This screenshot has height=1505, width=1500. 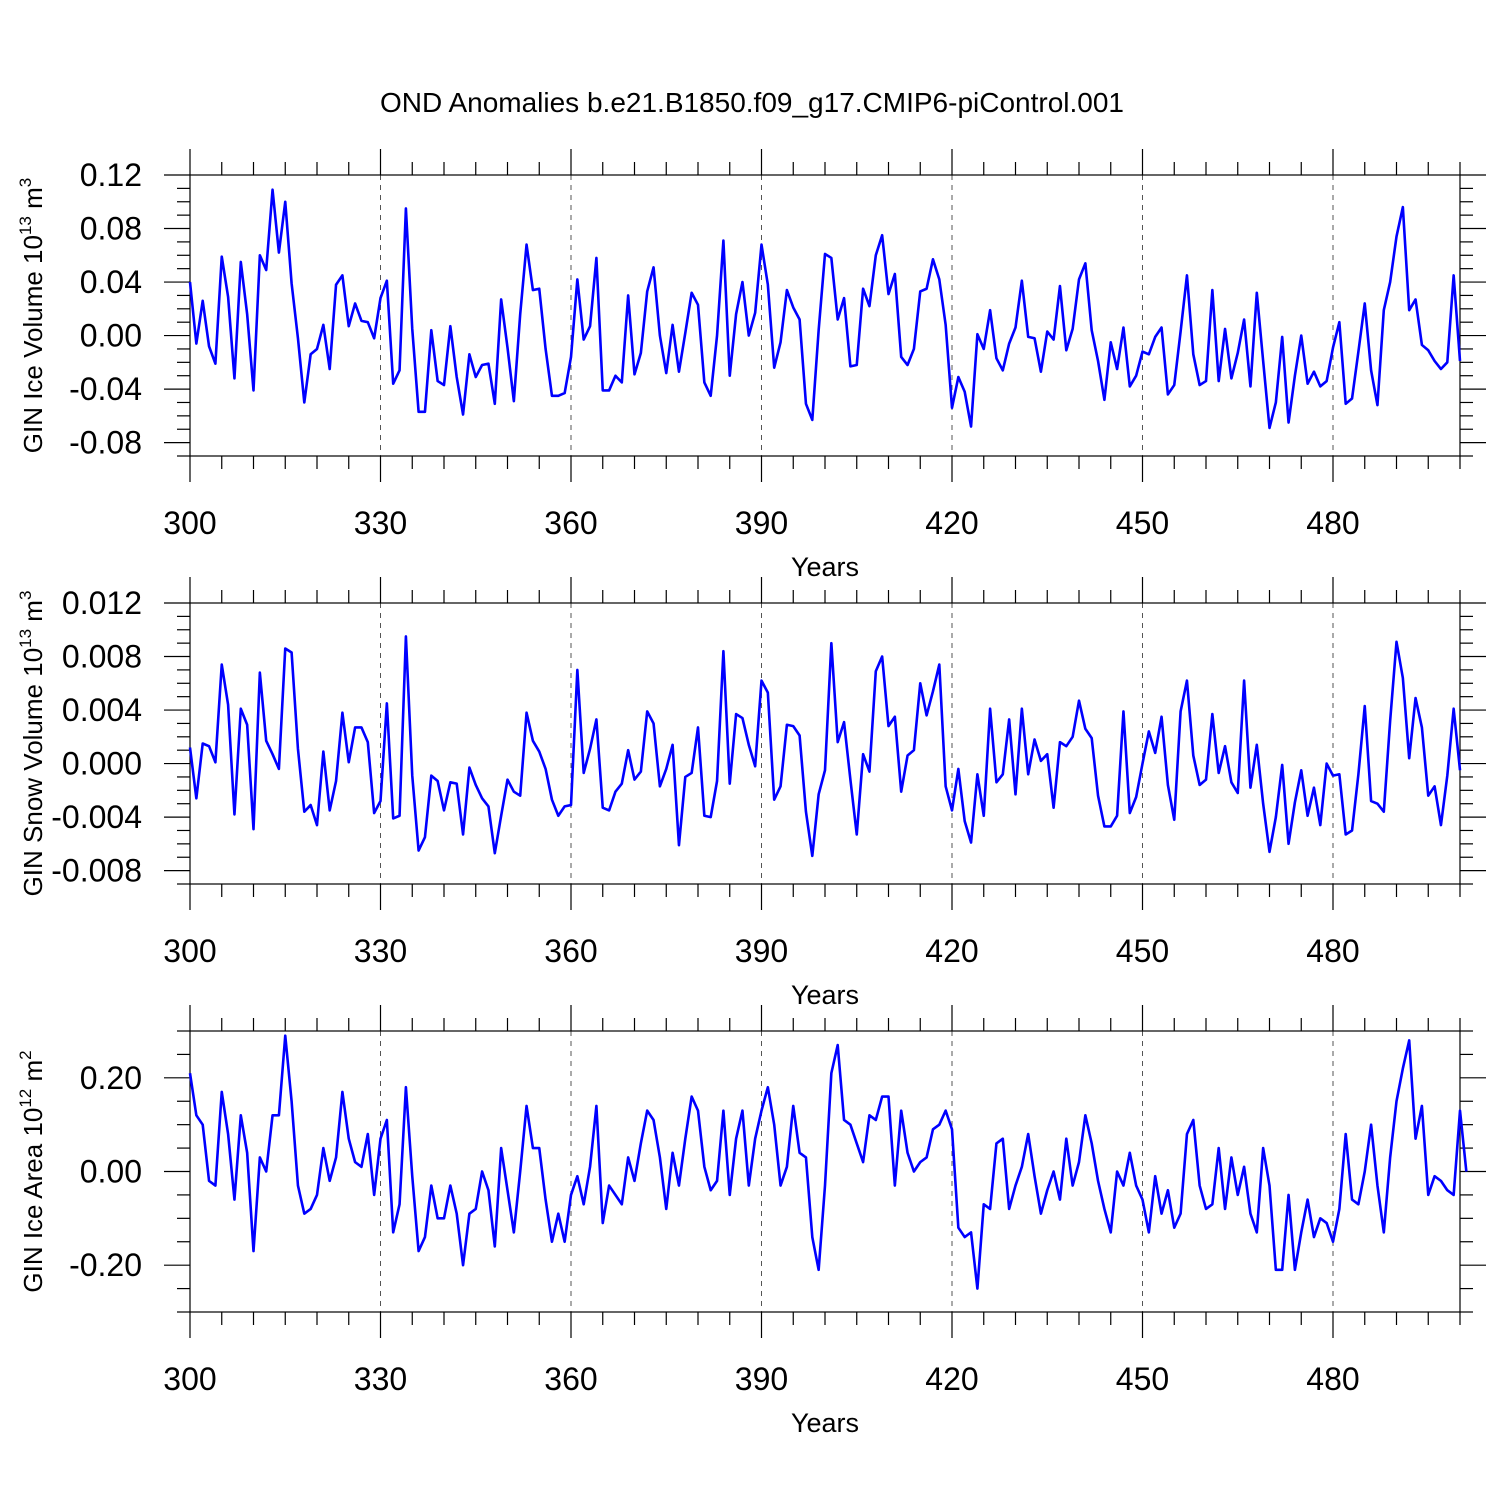 I want to click on y-axis-label: GIN Ice Volume 1013 m3, so click(x=32, y=316).